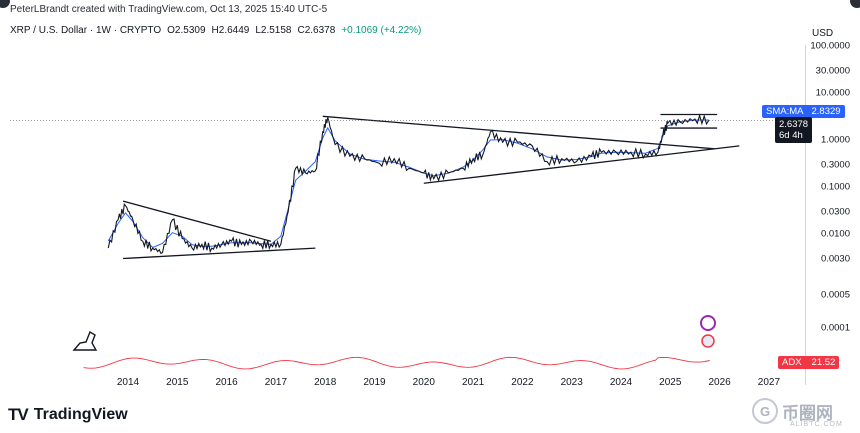 This screenshot has height=433, width=860. I want to click on corner-button-right, so click(855, 4).